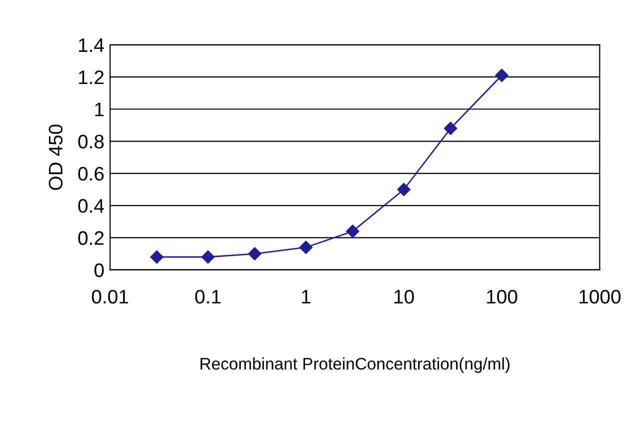  I want to click on y-tick-label: 0.2, so click(91, 238).